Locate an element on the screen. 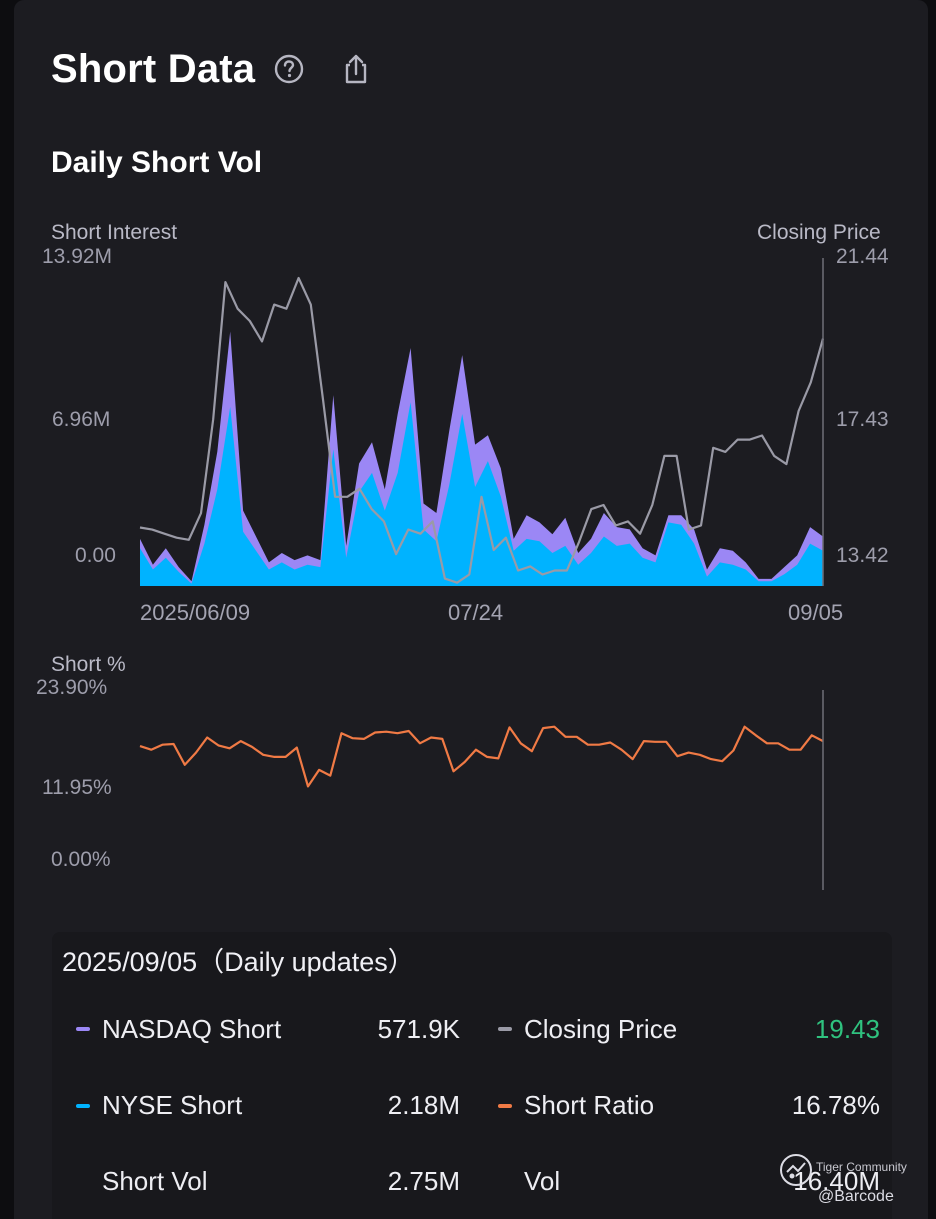  right-axis-label: Closing Price is located at coordinates (819, 232).